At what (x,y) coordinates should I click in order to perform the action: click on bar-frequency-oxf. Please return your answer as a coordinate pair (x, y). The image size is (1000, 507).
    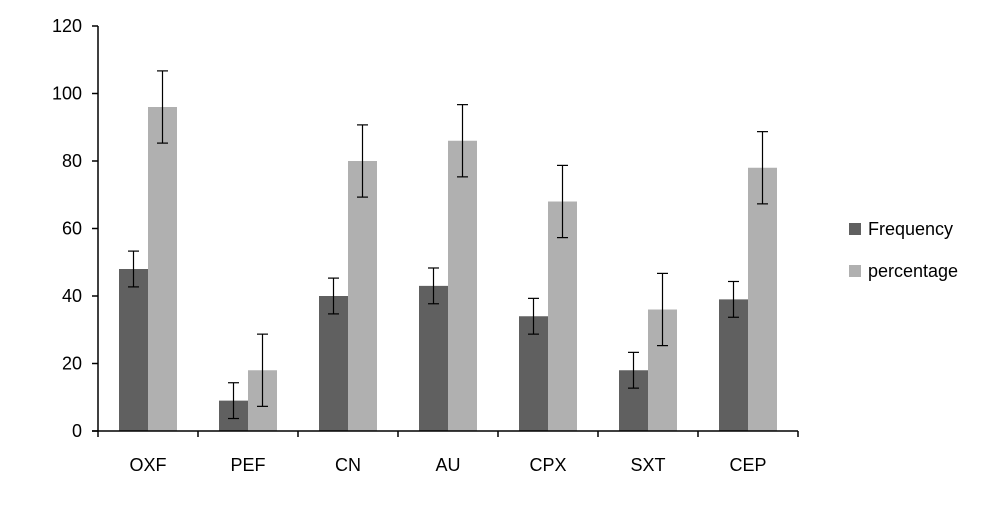
    Looking at the image, I should click on (133, 350).